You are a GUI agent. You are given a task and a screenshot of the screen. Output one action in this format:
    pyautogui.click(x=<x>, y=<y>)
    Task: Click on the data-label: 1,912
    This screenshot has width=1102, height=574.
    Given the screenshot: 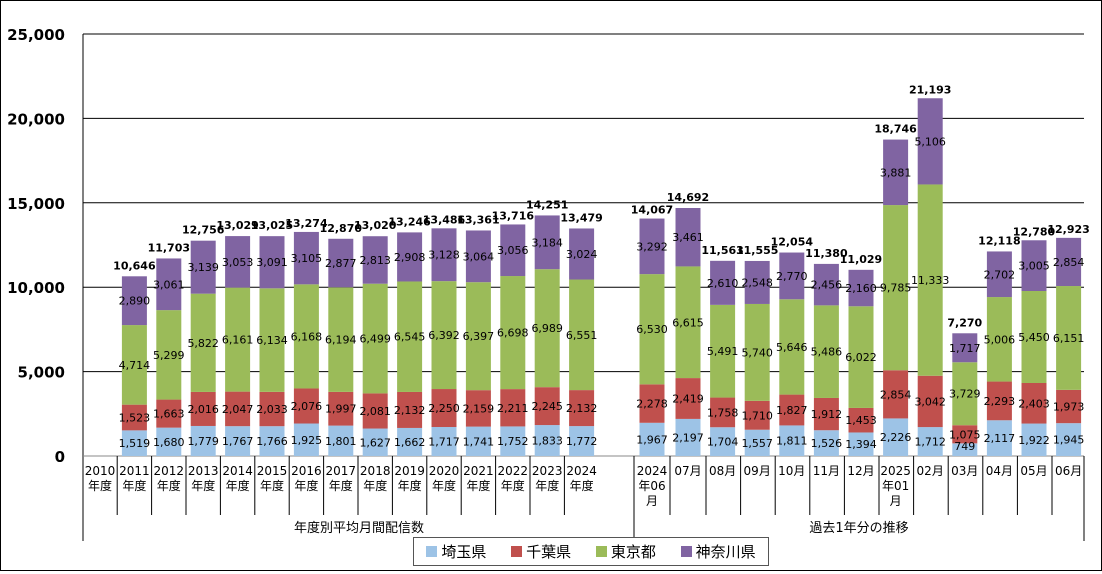 What is the action you would take?
    pyautogui.click(x=827, y=414)
    